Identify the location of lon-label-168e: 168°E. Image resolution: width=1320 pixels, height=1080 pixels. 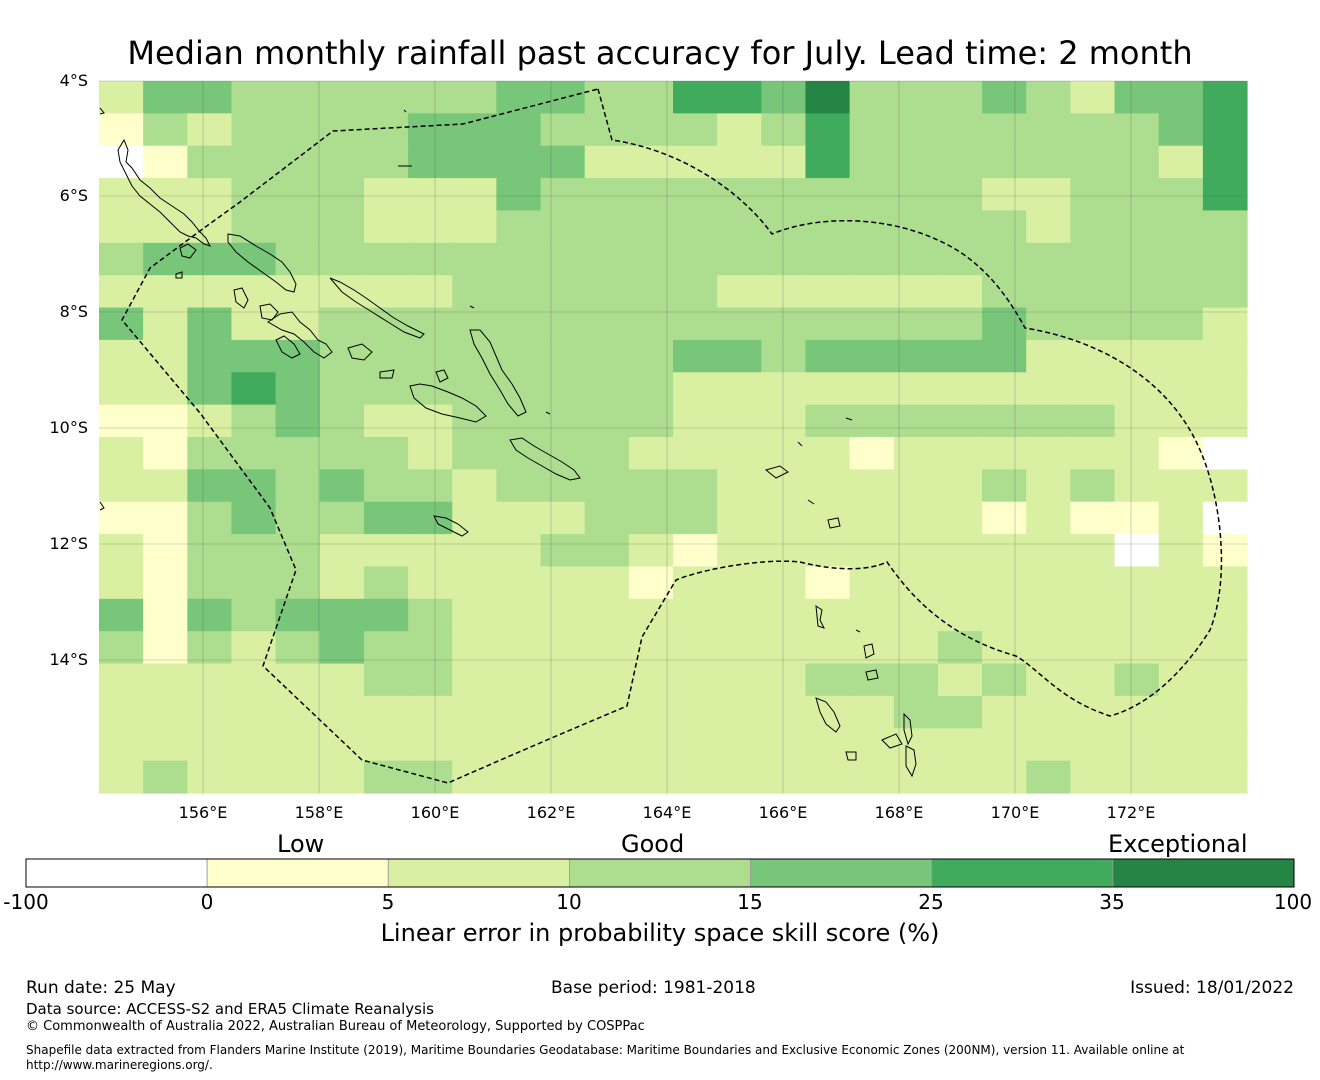
(899, 812).